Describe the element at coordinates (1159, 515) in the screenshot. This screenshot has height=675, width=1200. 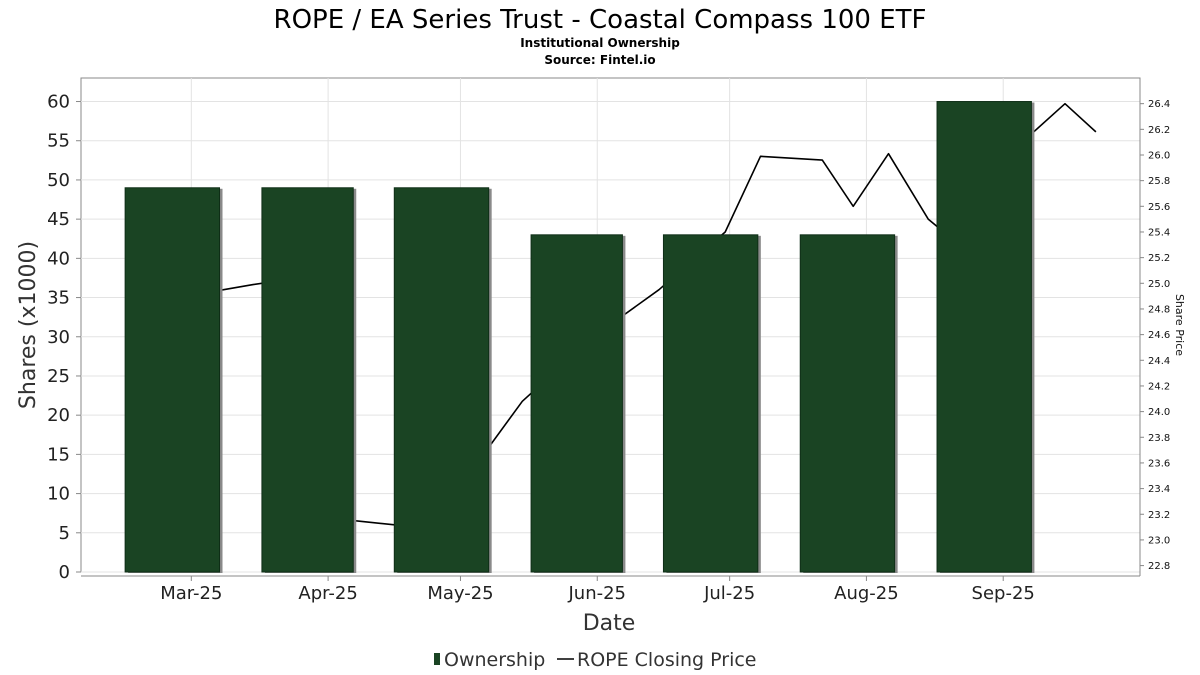
I see `y2-tick-label: 23.2` at that location.